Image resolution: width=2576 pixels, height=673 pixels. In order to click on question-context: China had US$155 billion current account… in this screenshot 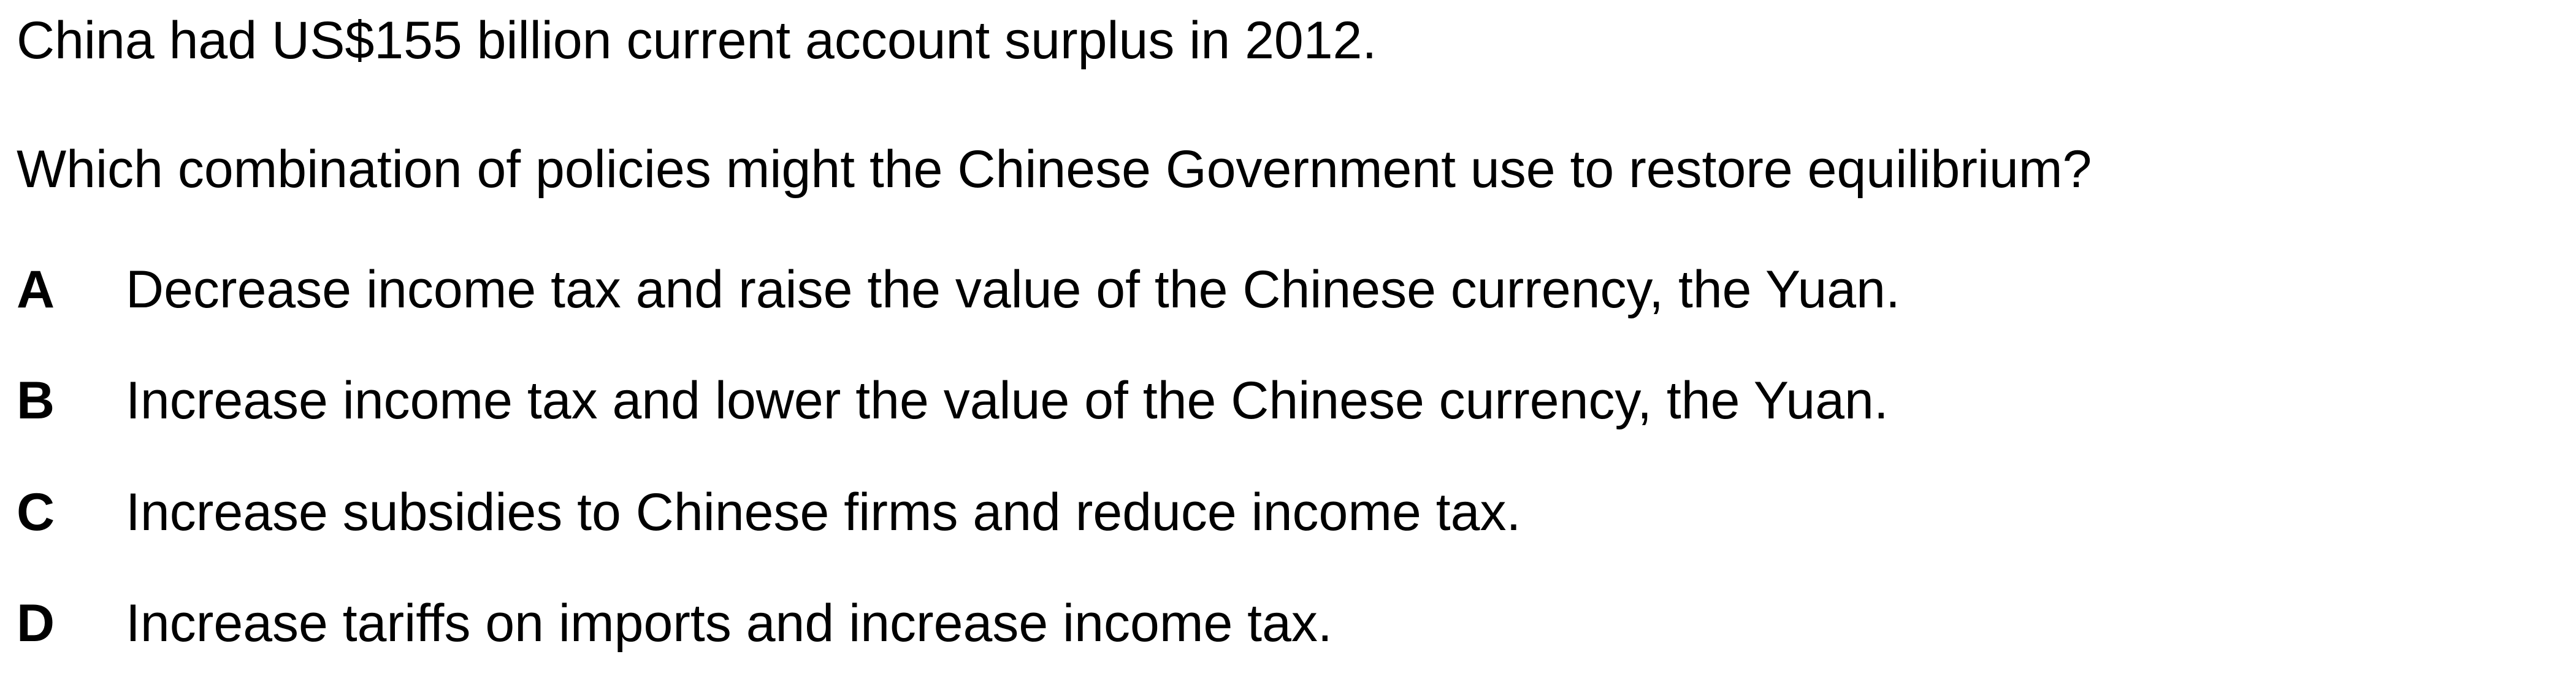, I will do `click(697, 40)`.